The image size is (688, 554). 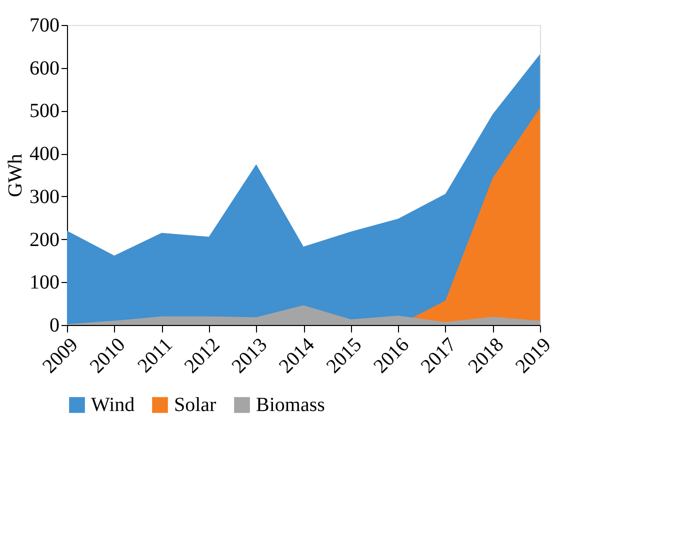 What do you see at coordinates (45, 111) in the screenshot?
I see `y-tick-label: 500` at bounding box center [45, 111].